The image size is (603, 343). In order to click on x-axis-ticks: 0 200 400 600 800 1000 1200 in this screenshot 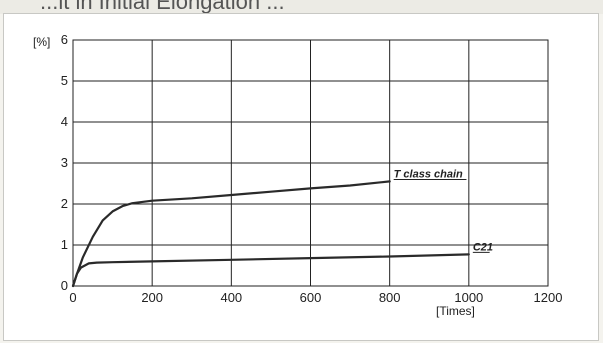, I will do `click(315, 297)`.